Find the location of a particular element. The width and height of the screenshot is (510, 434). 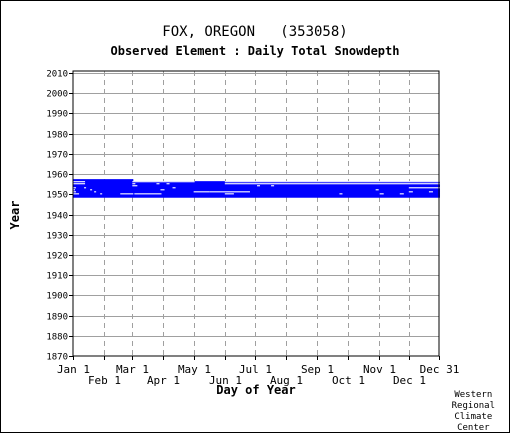

x-tick-label: Feb 1 is located at coordinates (104, 380).